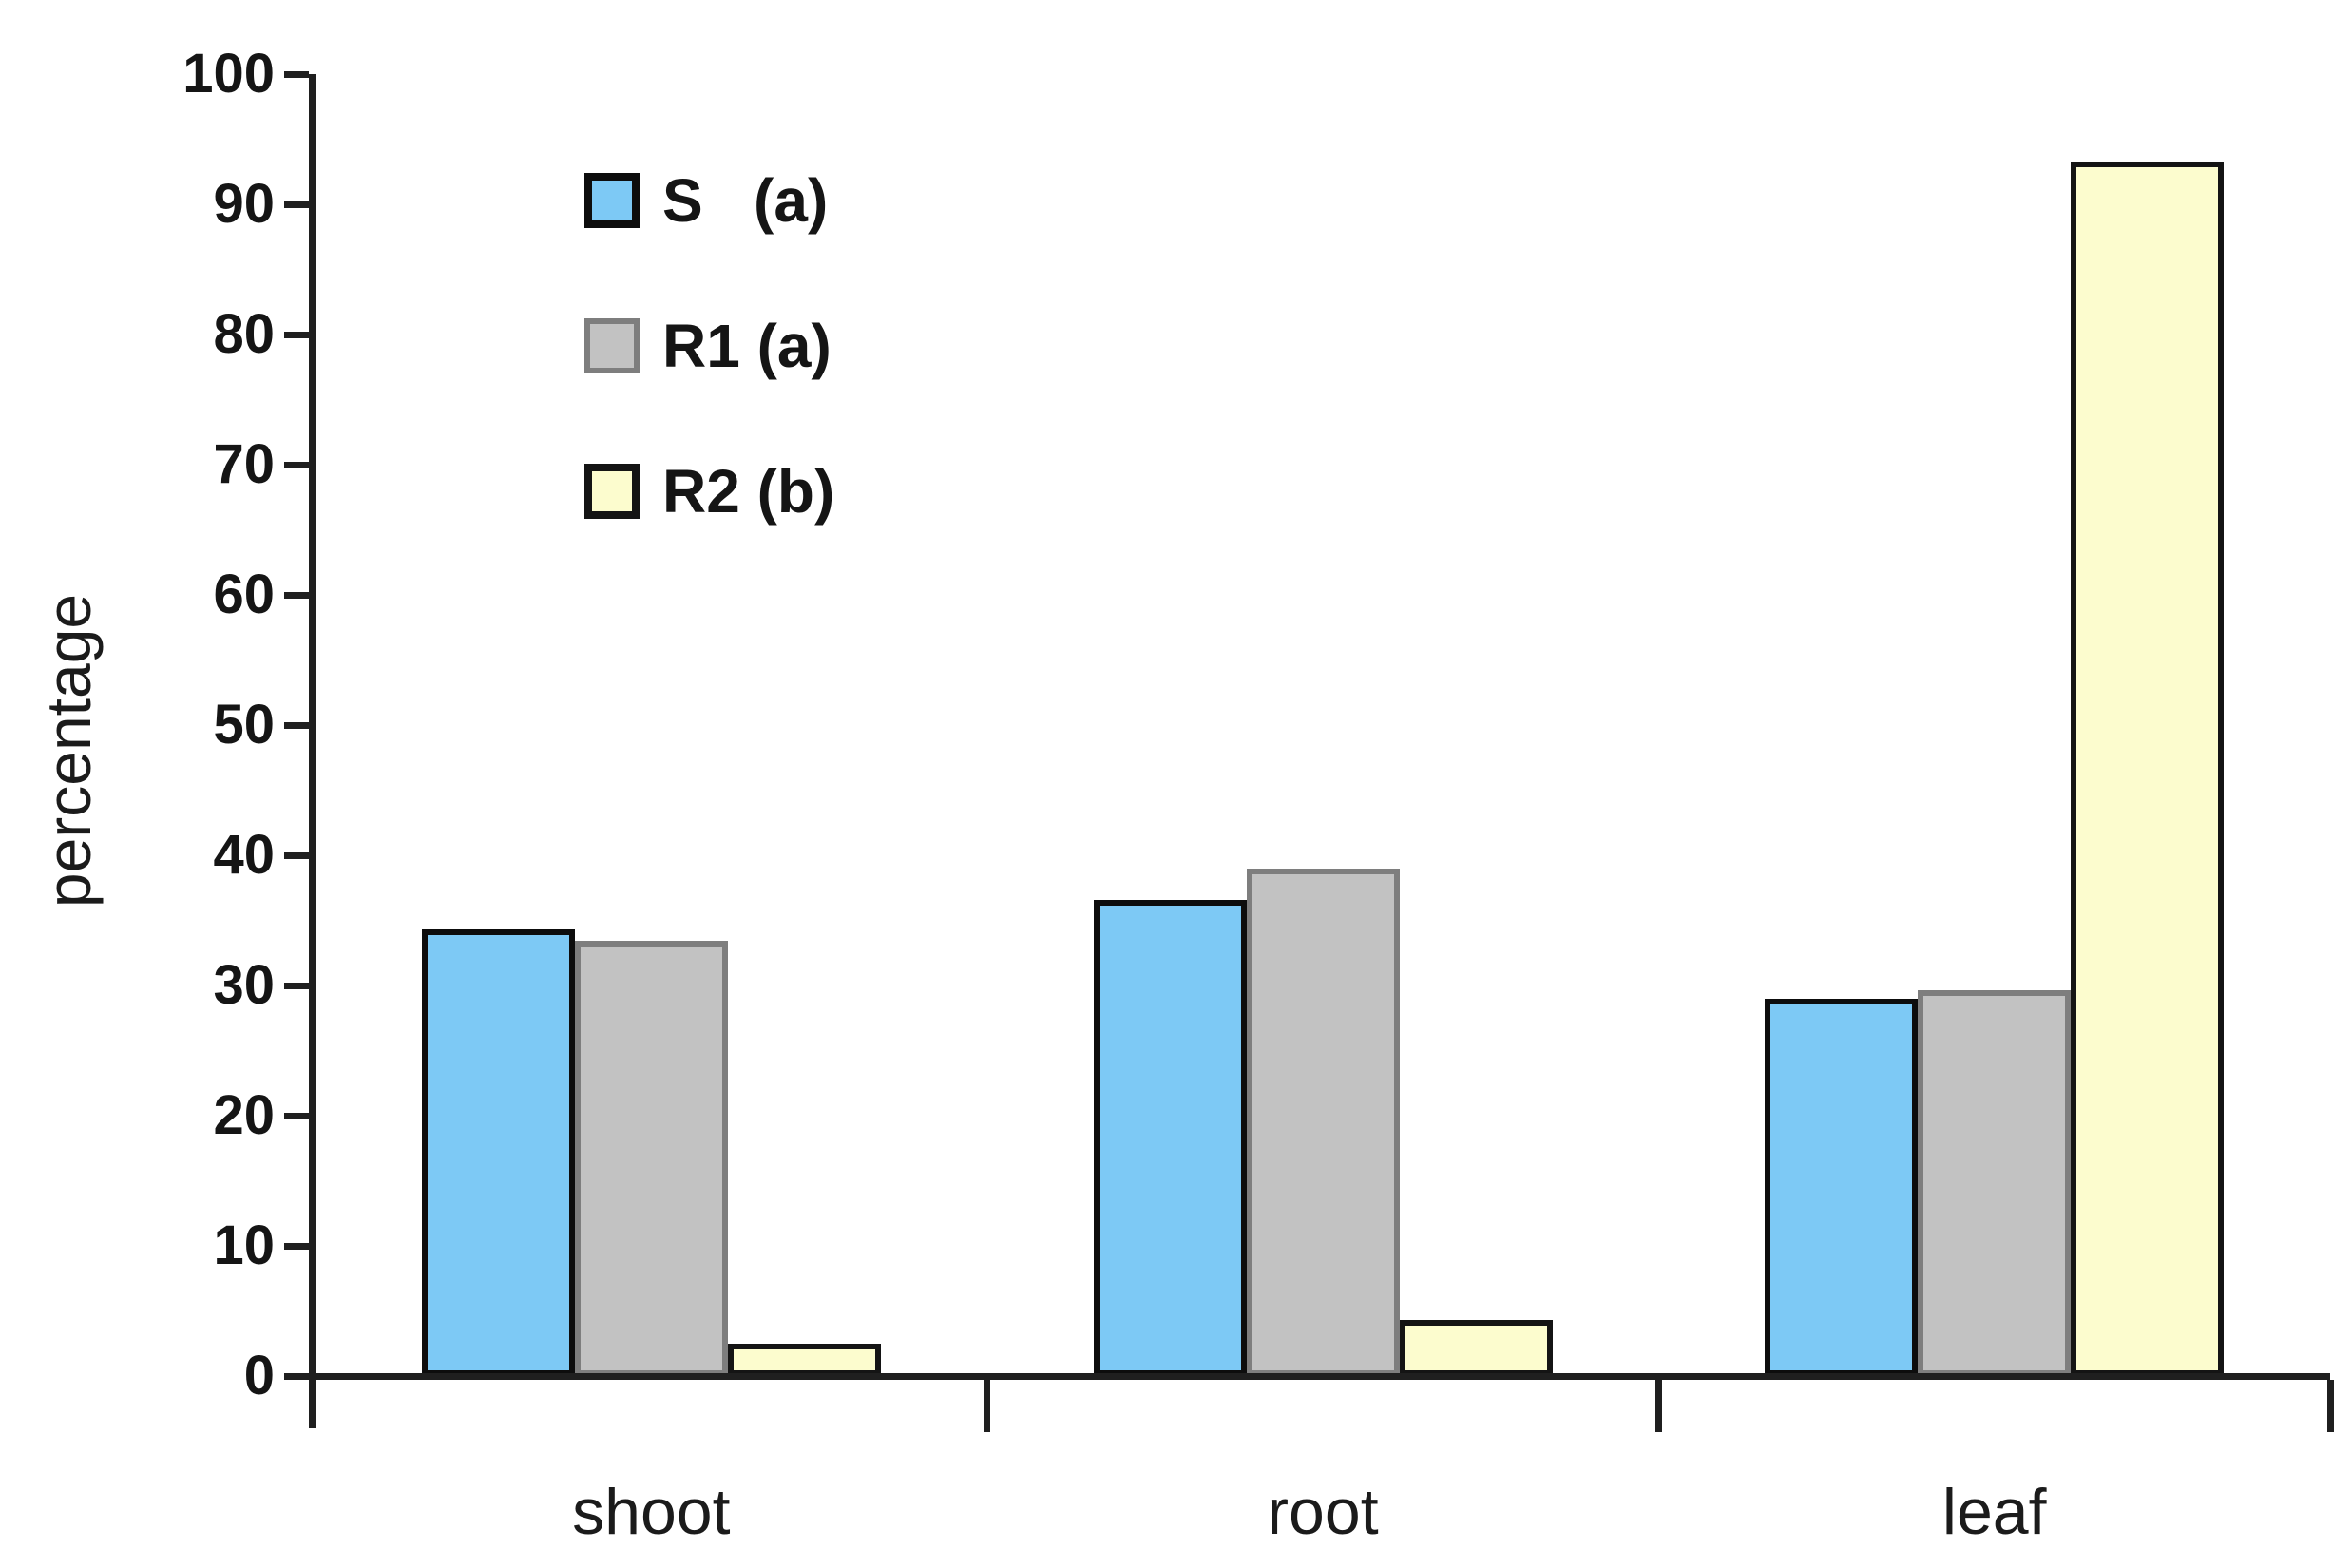 The width and height of the screenshot is (2352, 1568). I want to click on legend-swatch-r2, so click(612, 492).